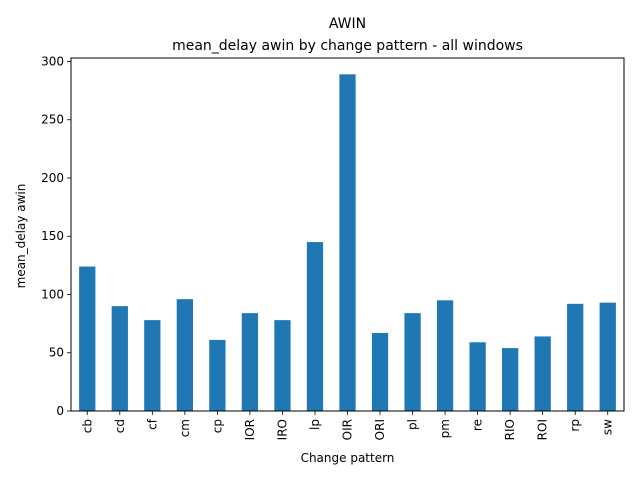 This screenshot has height=480, width=640. What do you see at coordinates (575, 425) in the screenshot?
I see `x-tick-label: rp` at bounding box center [575, 425].